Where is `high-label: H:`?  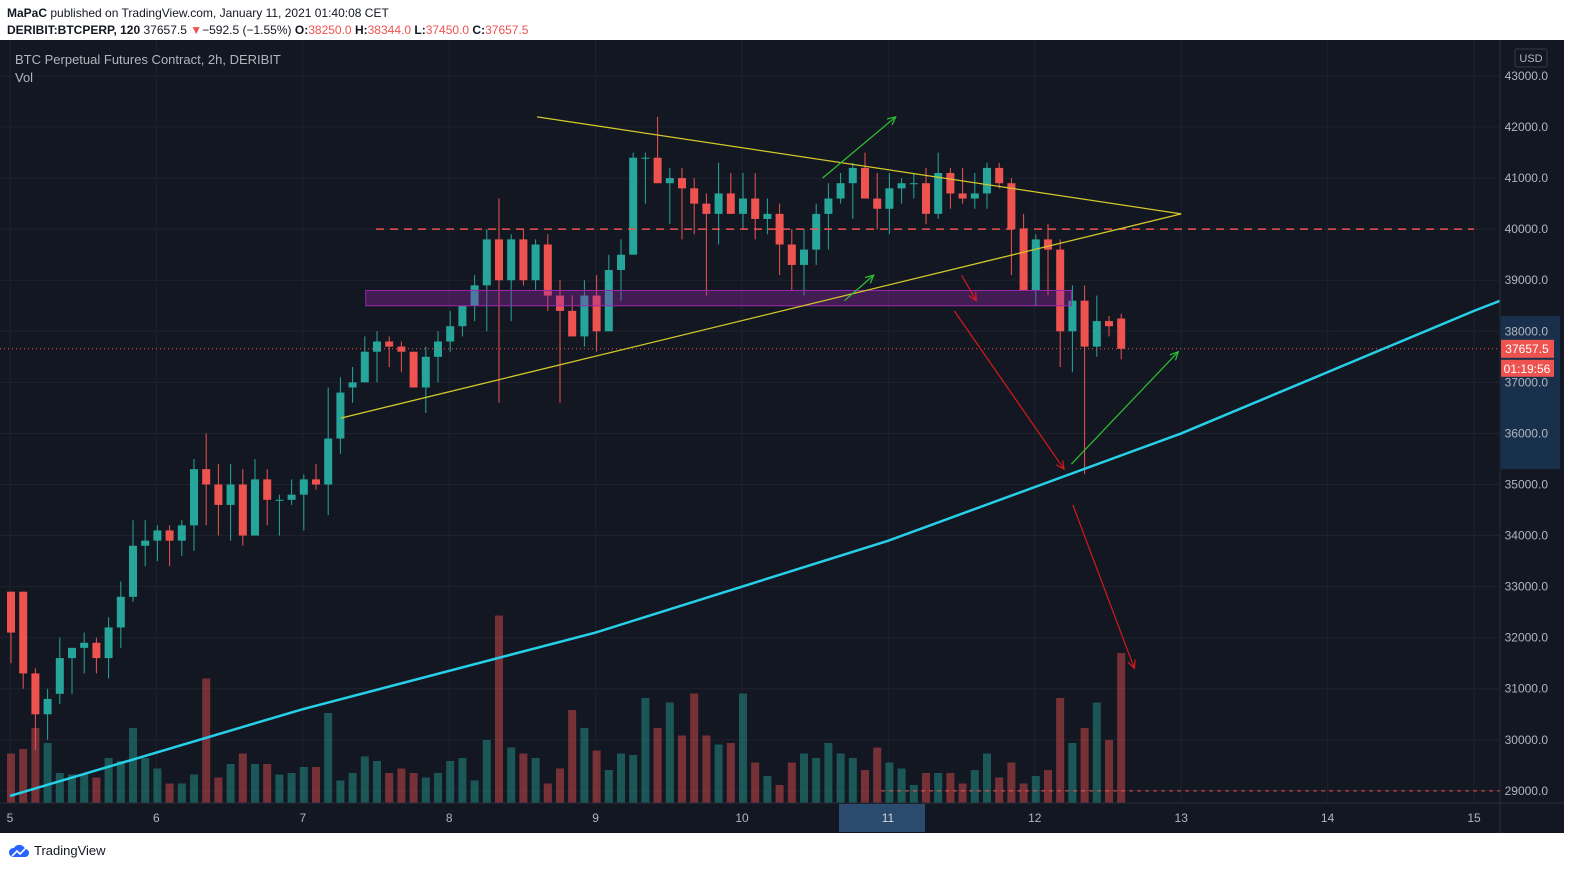 high-label: H: is located at coordinates (361, 30).